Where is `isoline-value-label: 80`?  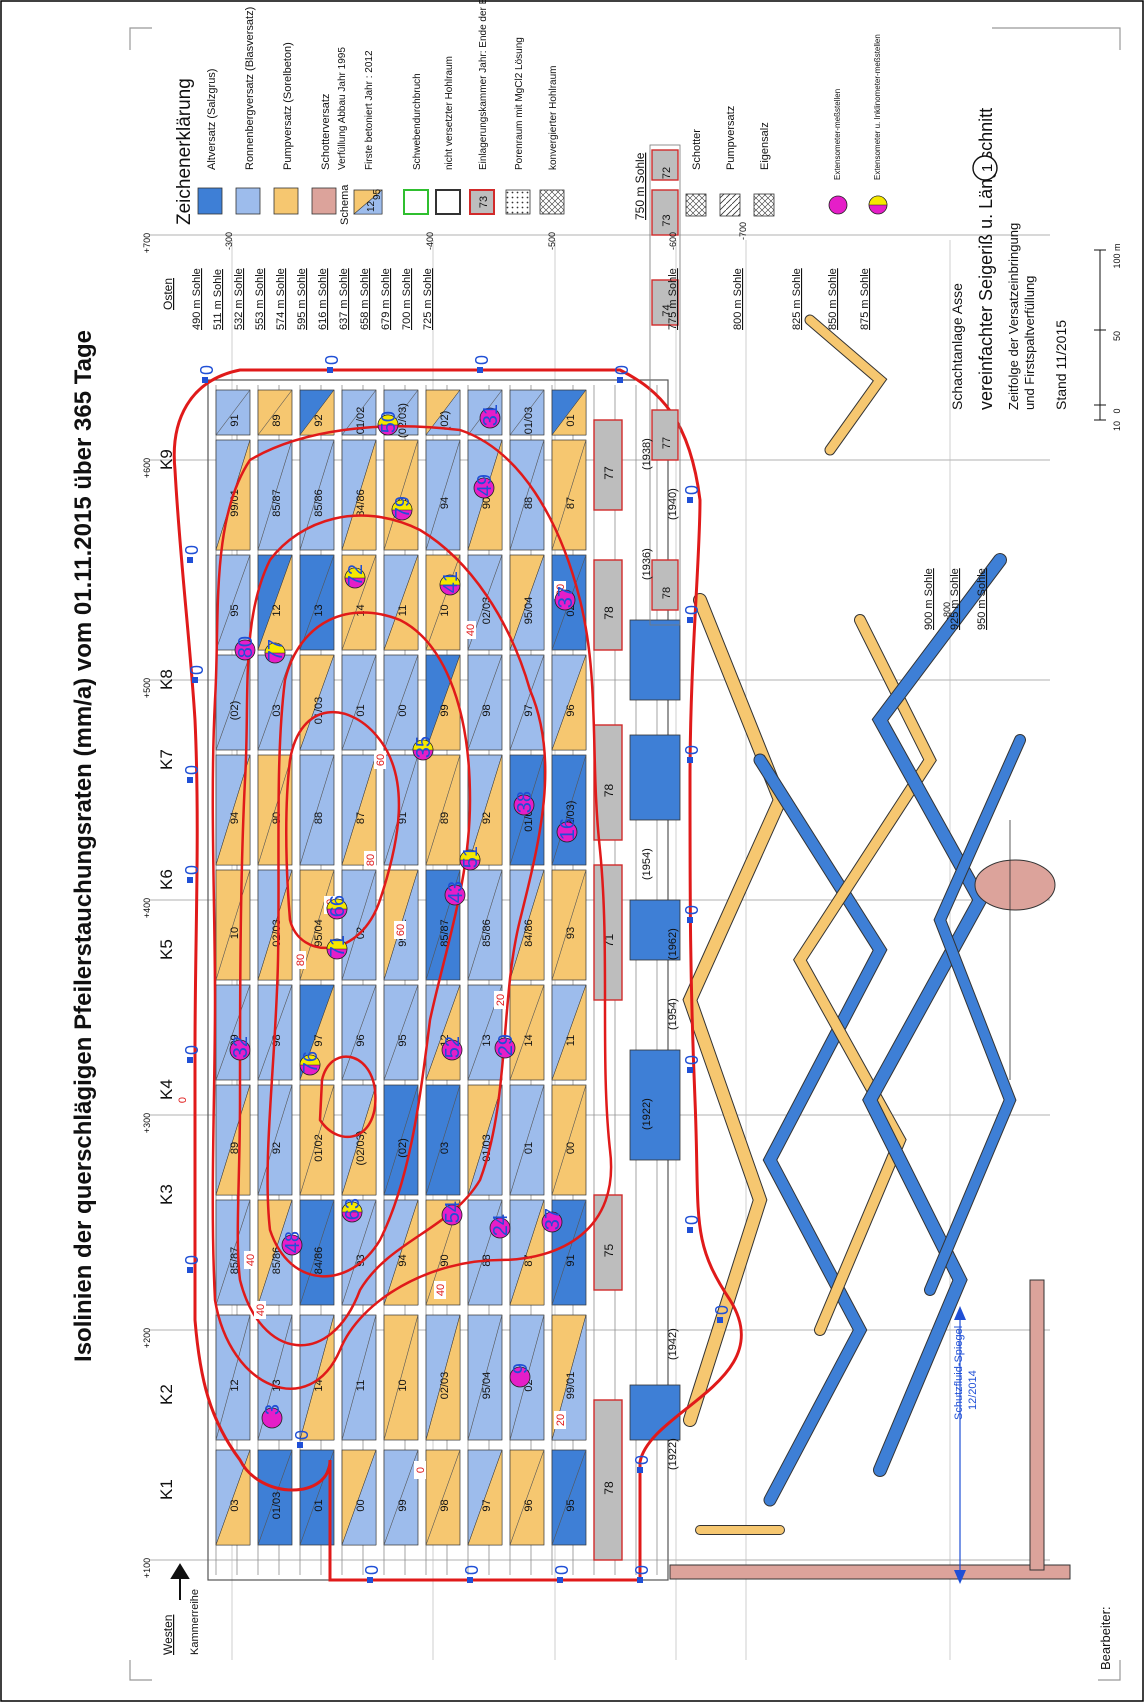
isoline-value-label: 80 is located at coordinates (301, 960).